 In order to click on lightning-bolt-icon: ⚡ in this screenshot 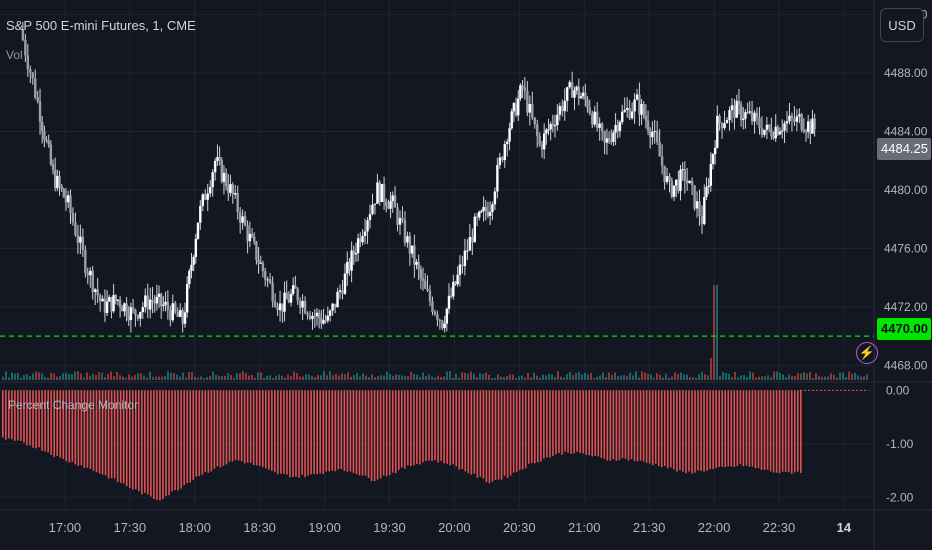, I will do `click(867, 353)`.